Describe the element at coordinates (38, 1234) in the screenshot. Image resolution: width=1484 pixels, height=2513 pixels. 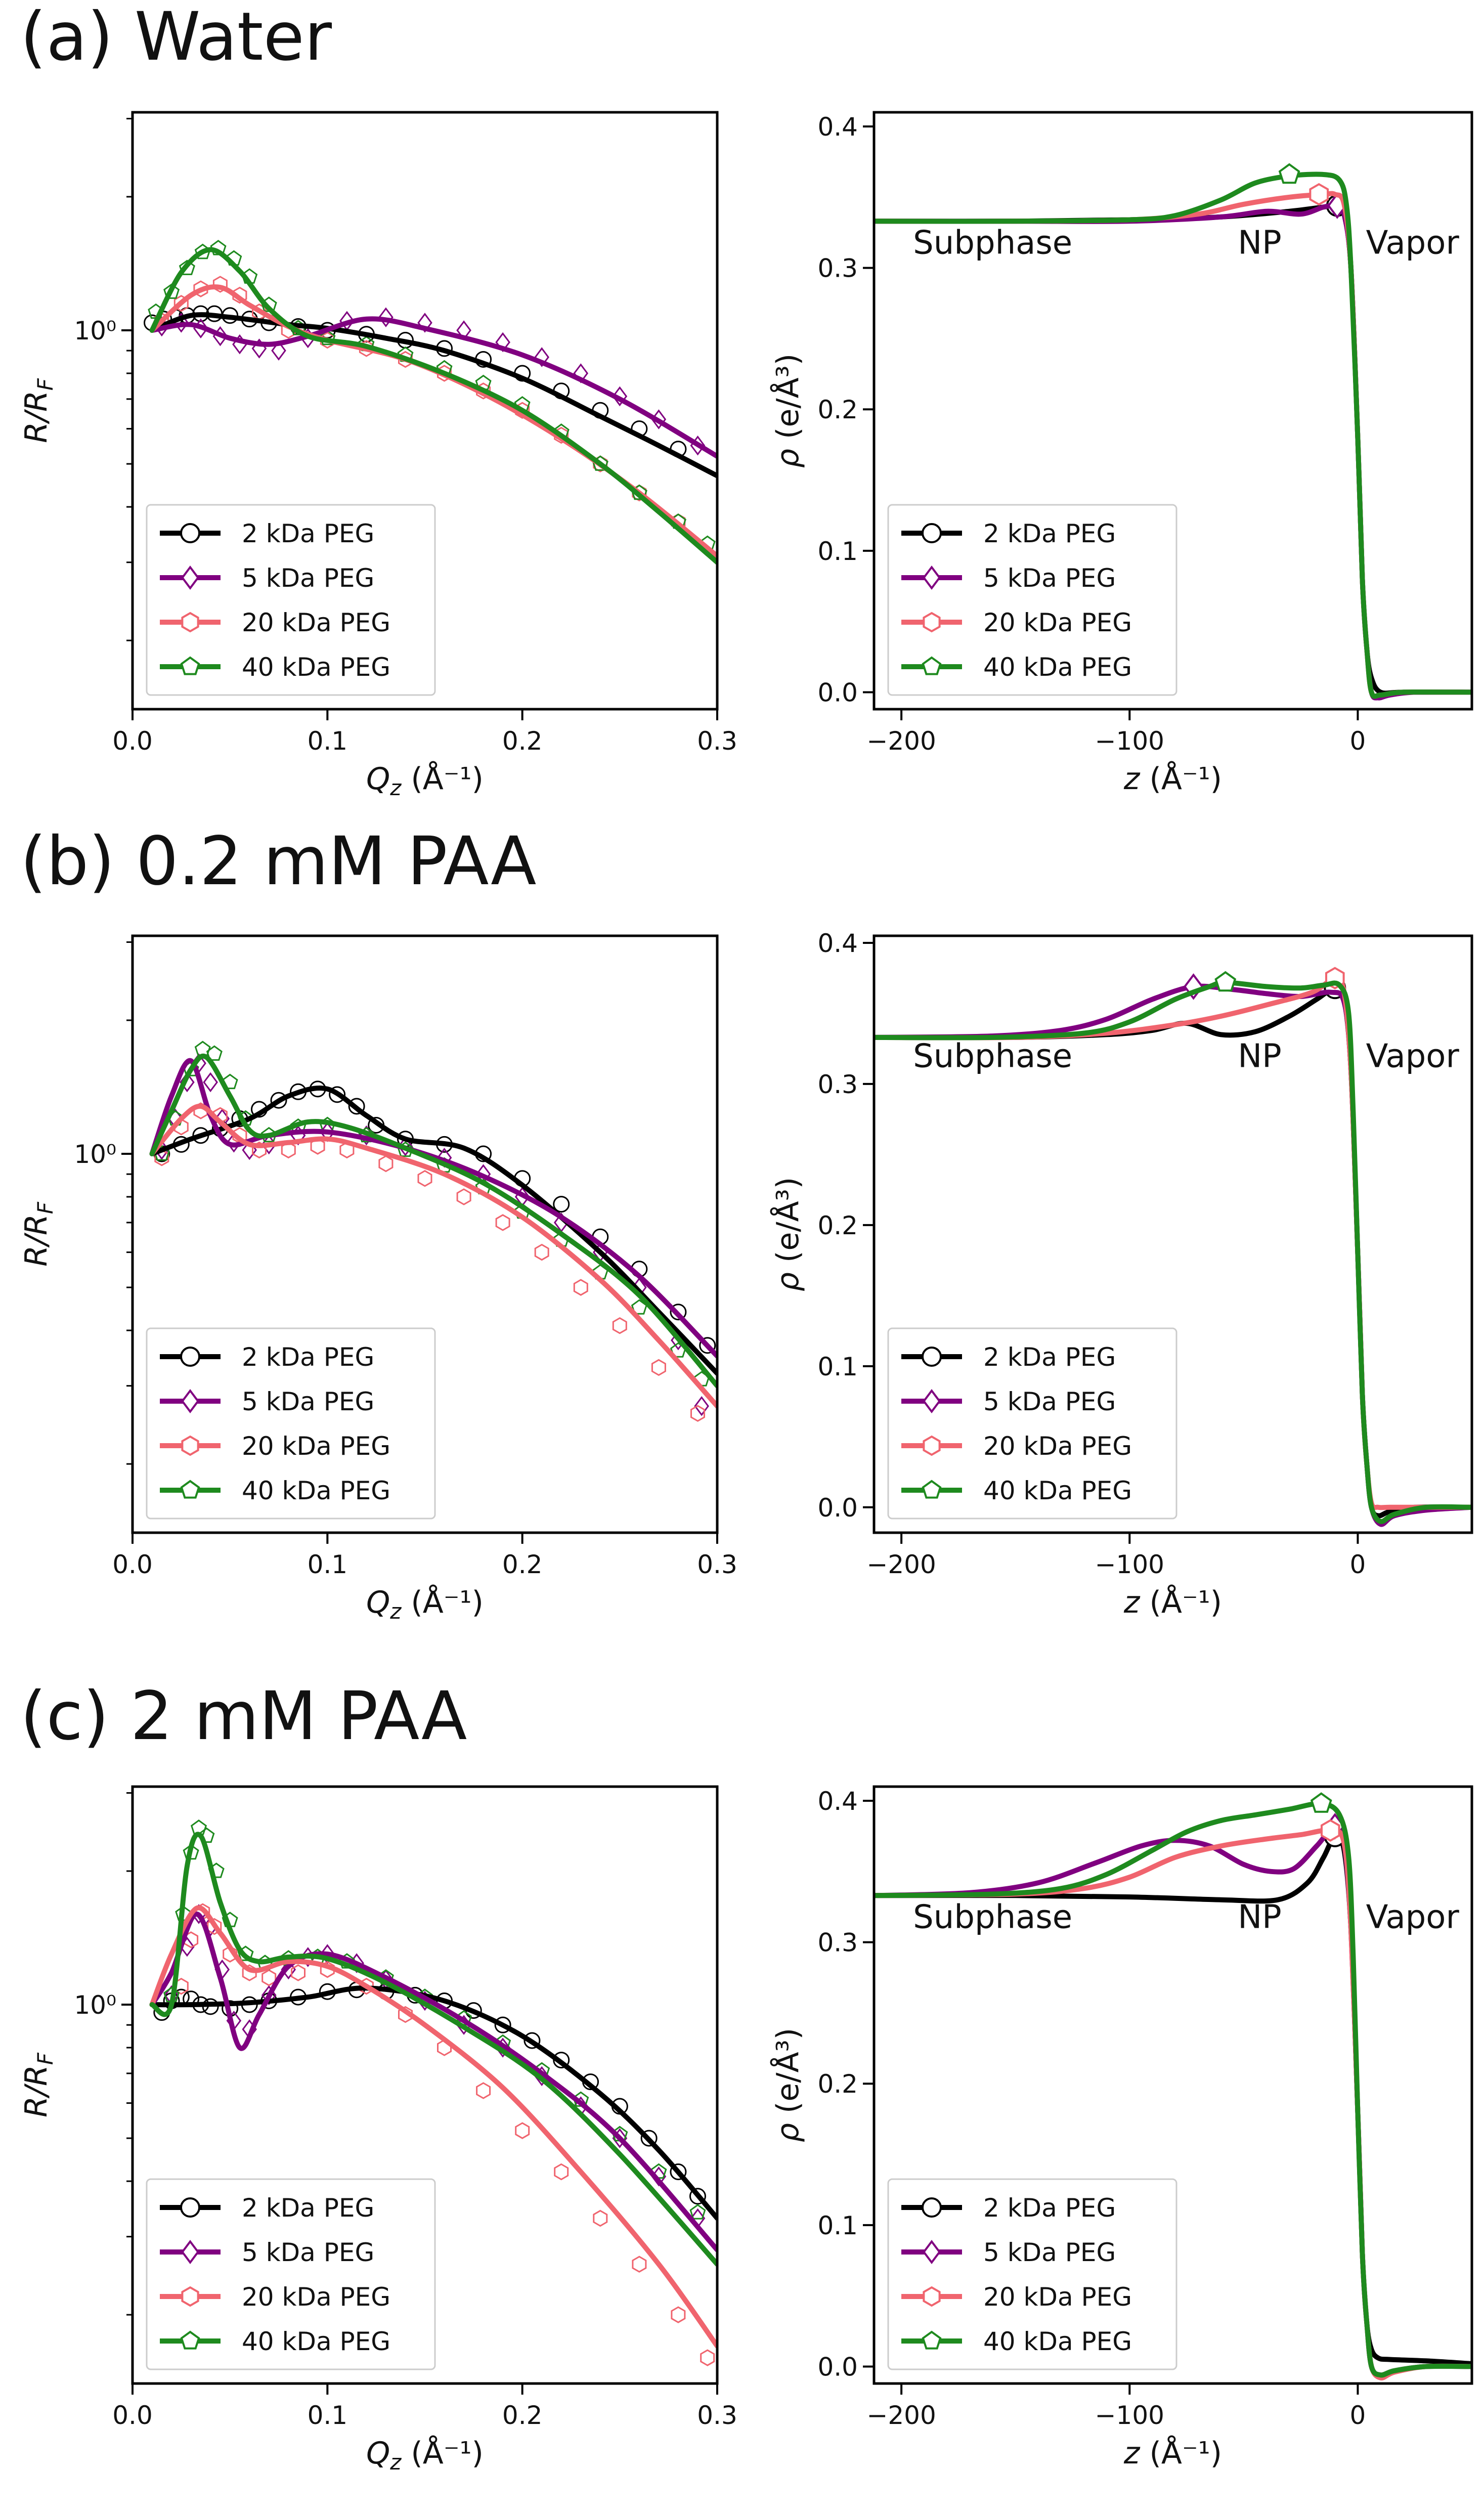
I see `y-axis-label: R/RF` at that location.